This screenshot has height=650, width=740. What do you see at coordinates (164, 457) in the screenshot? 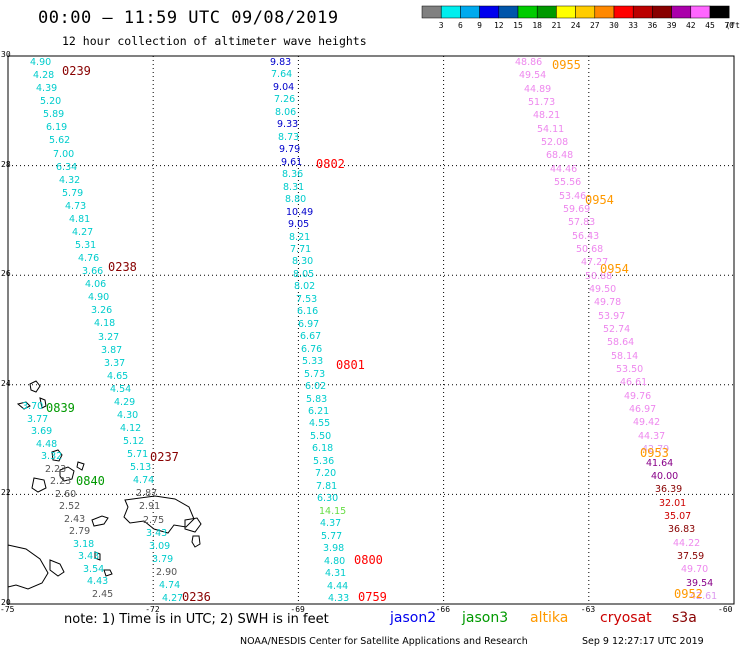
I see `pass-time-label: 0237` at bounding box center [164, 457].